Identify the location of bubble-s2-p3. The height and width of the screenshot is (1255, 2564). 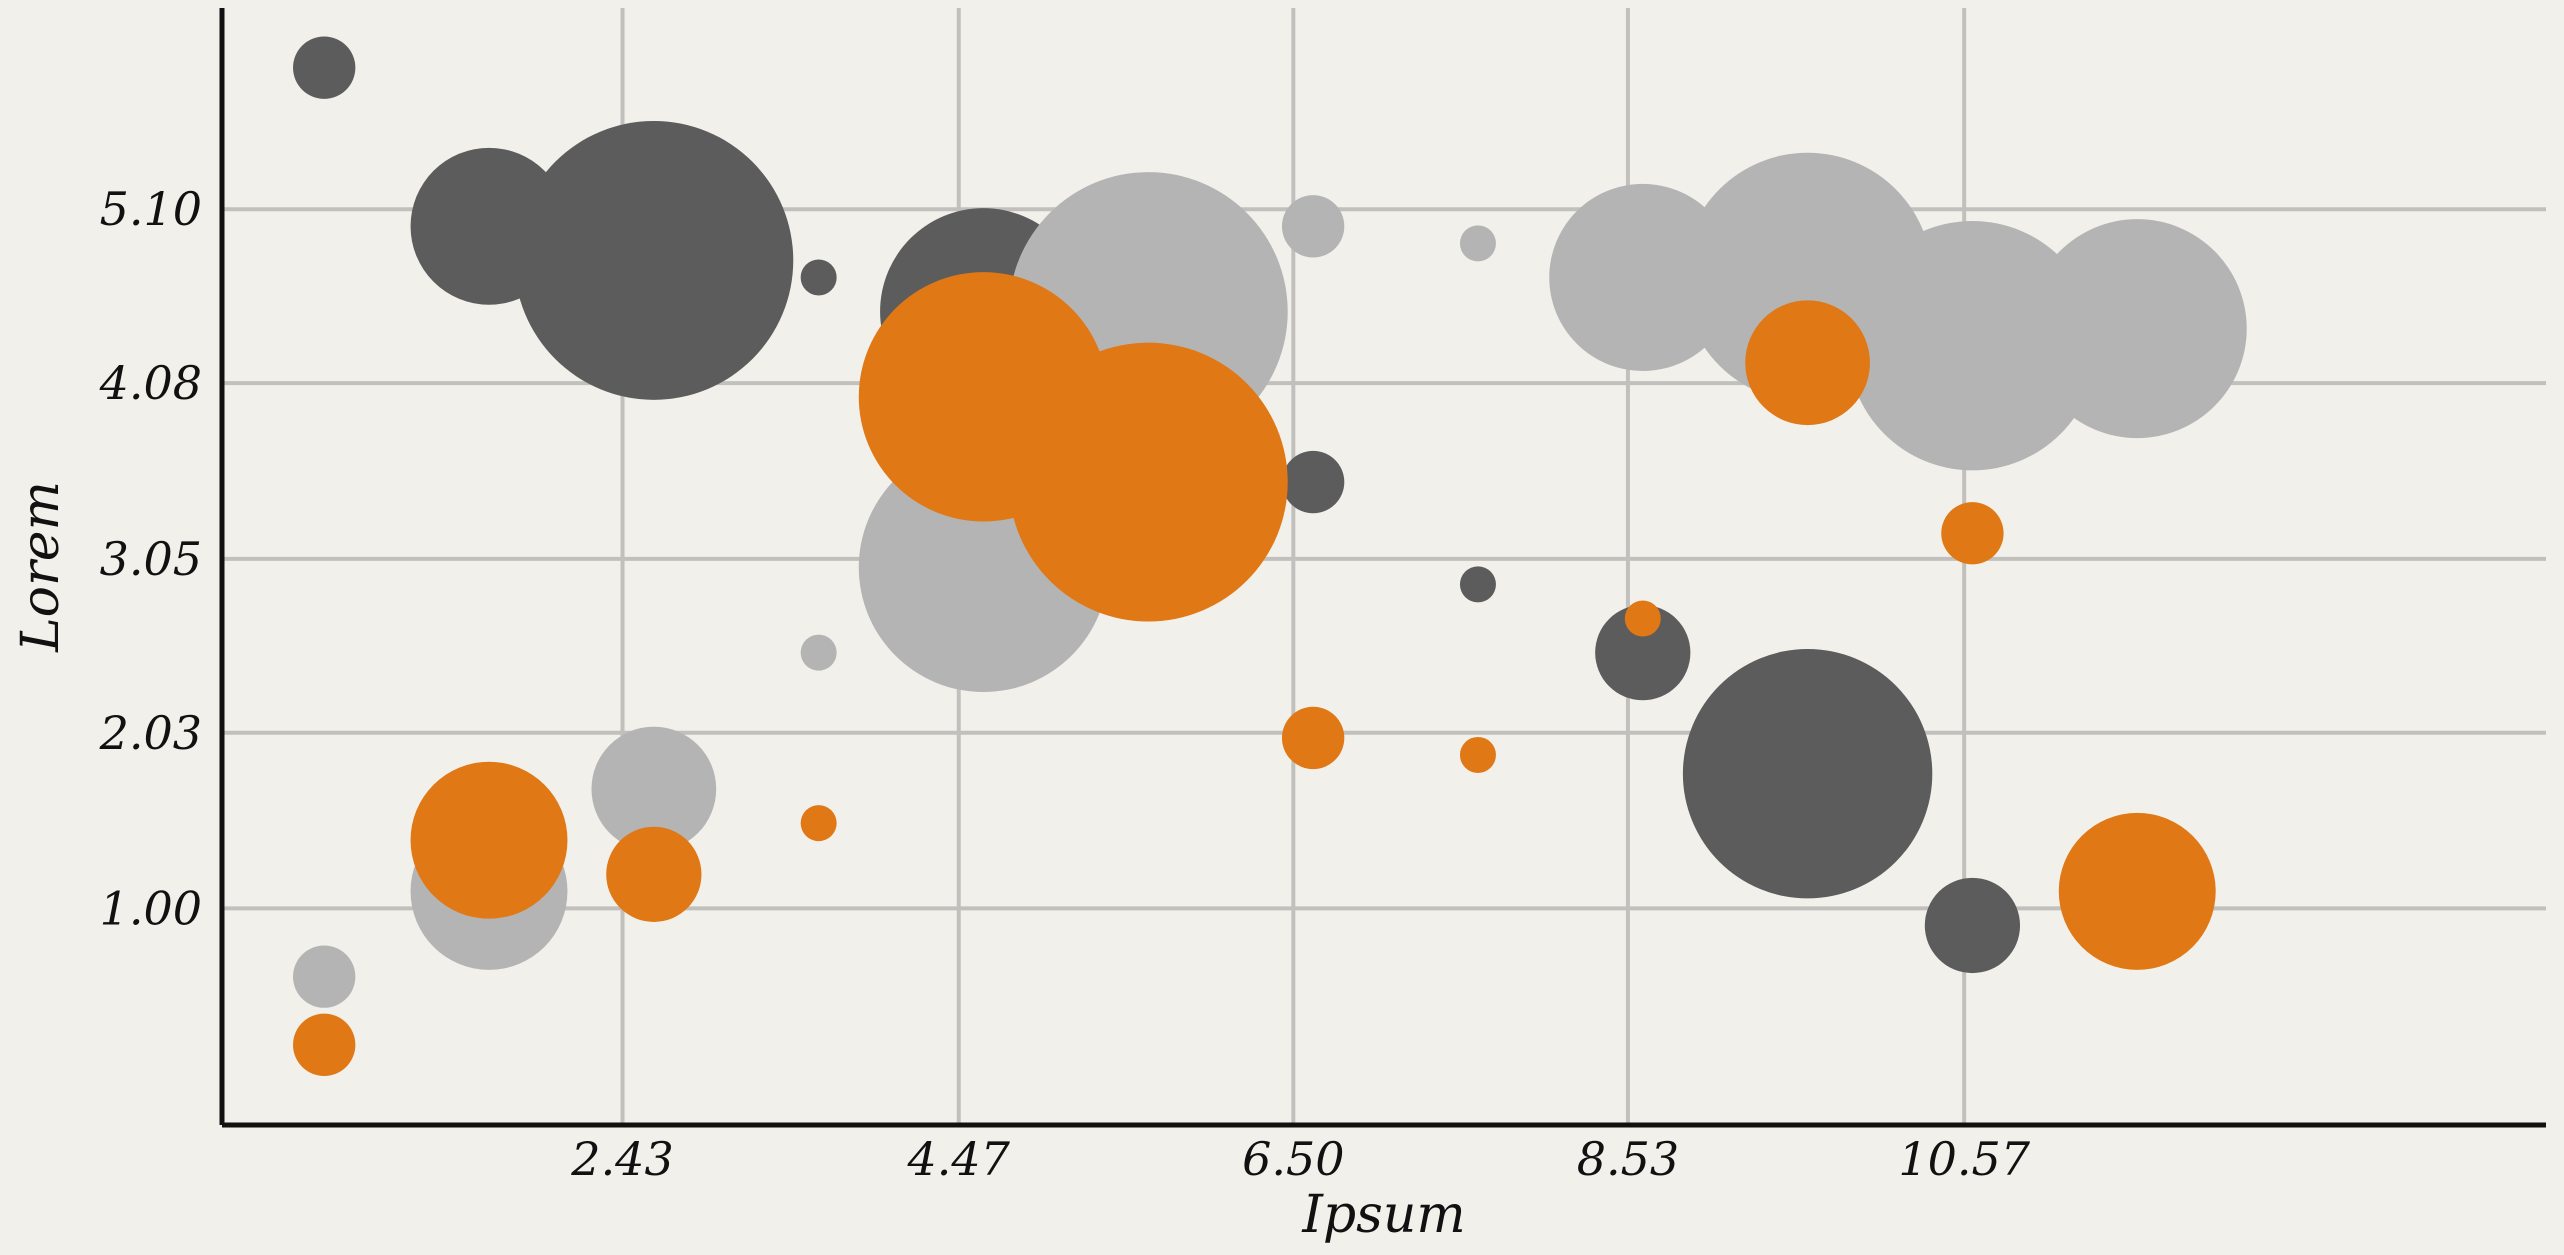
(818, 823).